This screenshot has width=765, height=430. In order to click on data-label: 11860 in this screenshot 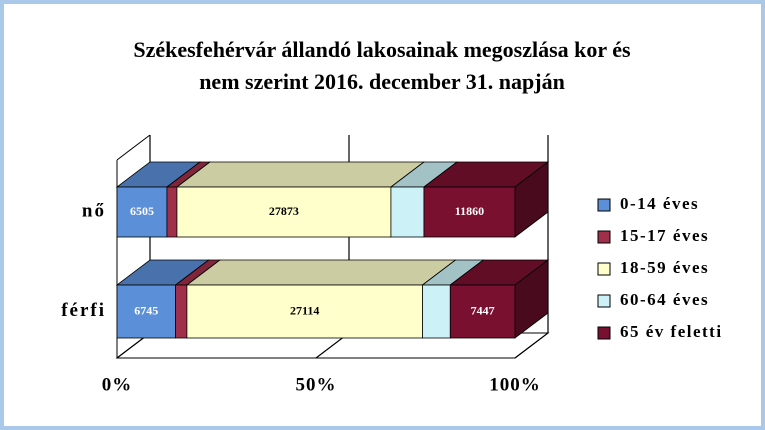, I will do `click(469, 211)`.